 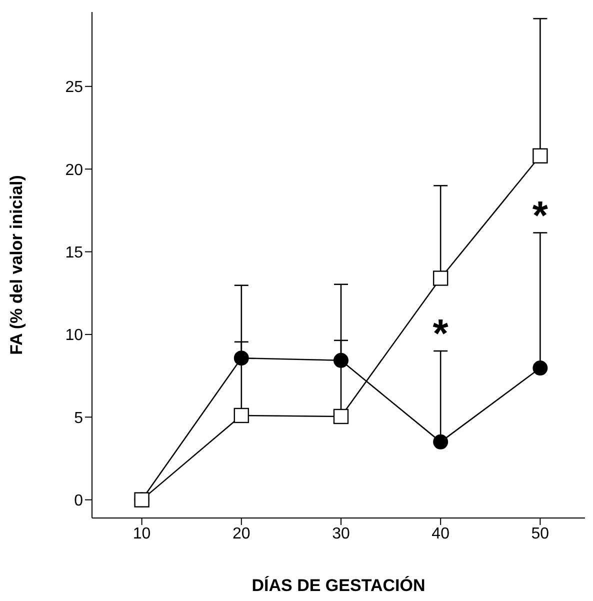 I want to click on y-axis-title: FA (% del valor inicial), so click(x=16, y=265).